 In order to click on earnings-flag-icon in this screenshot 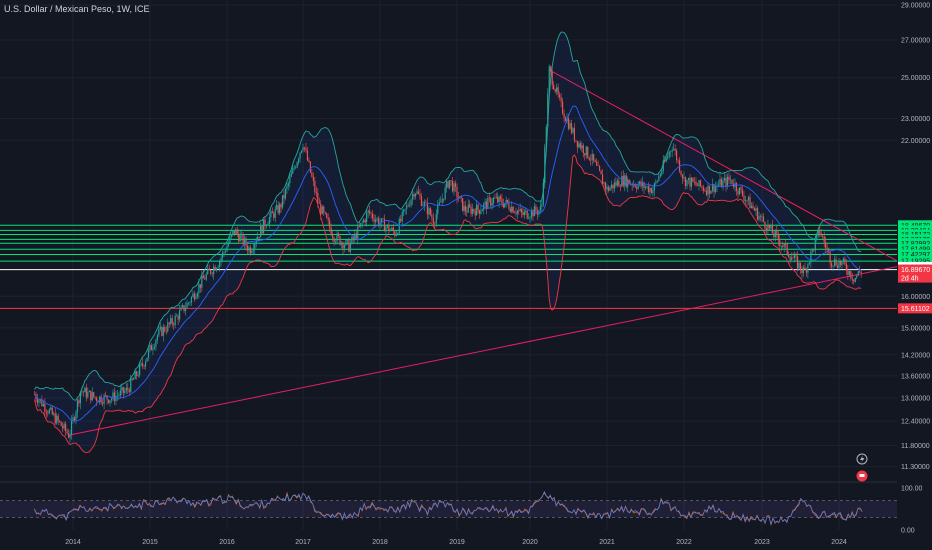, I will do `click(862, 476)`.